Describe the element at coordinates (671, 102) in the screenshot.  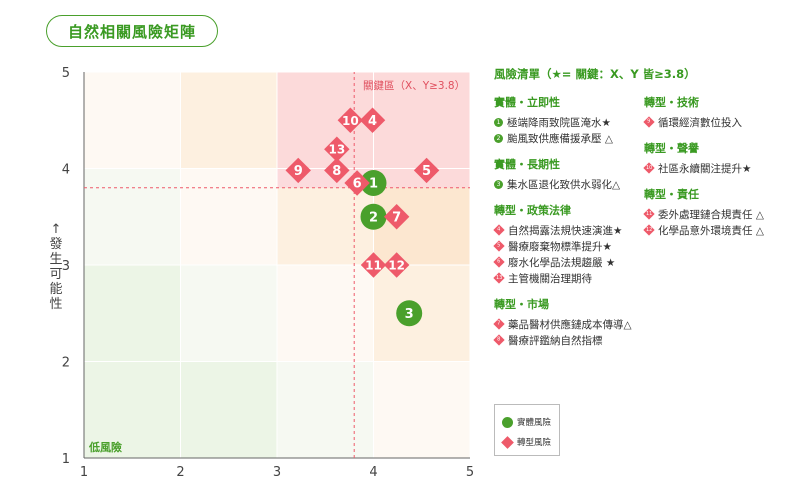
I see `risk-group-title: 轉型・技術` at that location.